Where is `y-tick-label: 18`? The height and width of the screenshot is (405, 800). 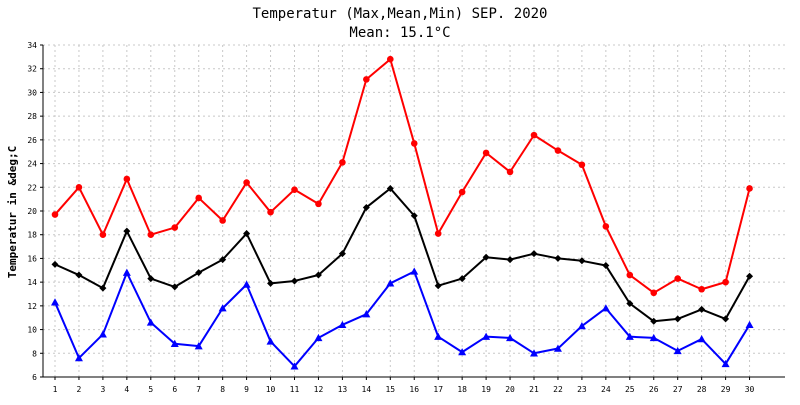
y-tick-label: 18 is located at coordinates (32, 235).